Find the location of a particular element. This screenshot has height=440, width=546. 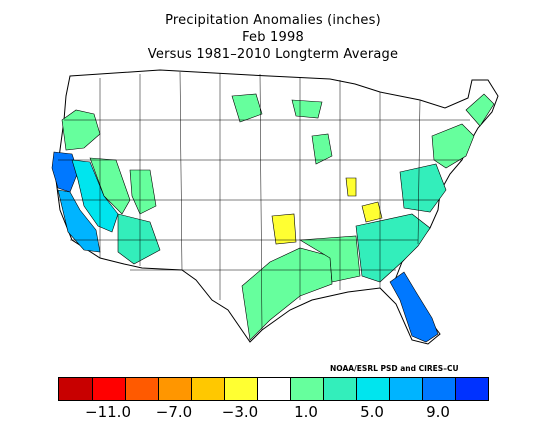

region-california-interior is located at coordinates (95, 196).